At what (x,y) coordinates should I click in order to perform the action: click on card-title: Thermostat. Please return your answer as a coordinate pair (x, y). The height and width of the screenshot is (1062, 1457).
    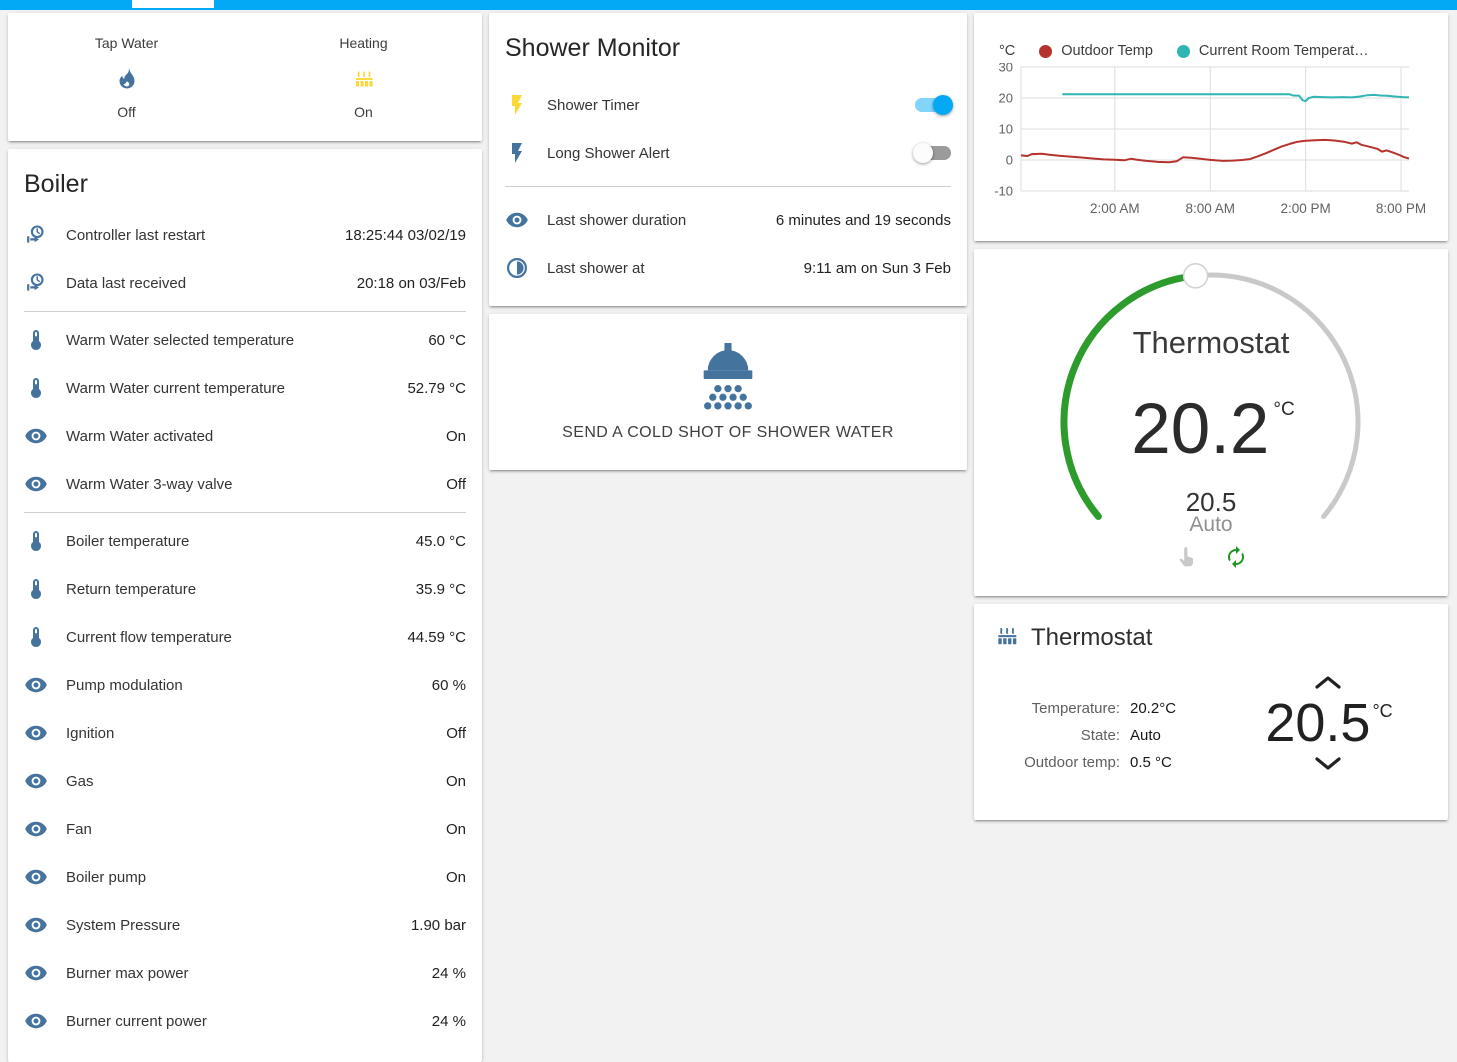
    Looking at the image, I should click on (1092, 637).